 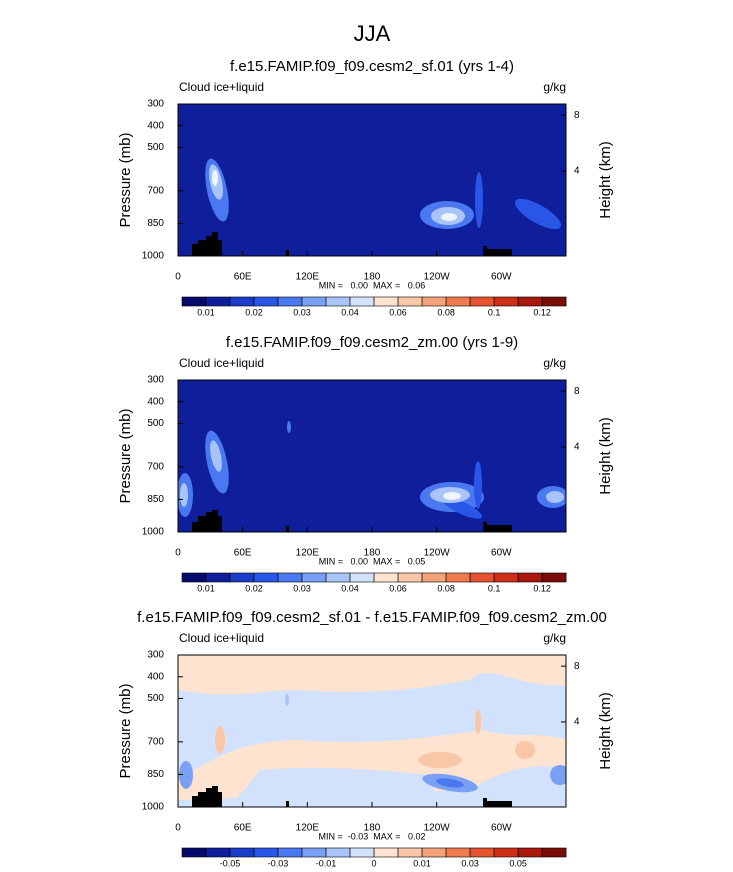 What do you see at coordinates (350, 312) in the screenshot?
I see `colorbar-label: 0.04` at bounding box center [350, 312].